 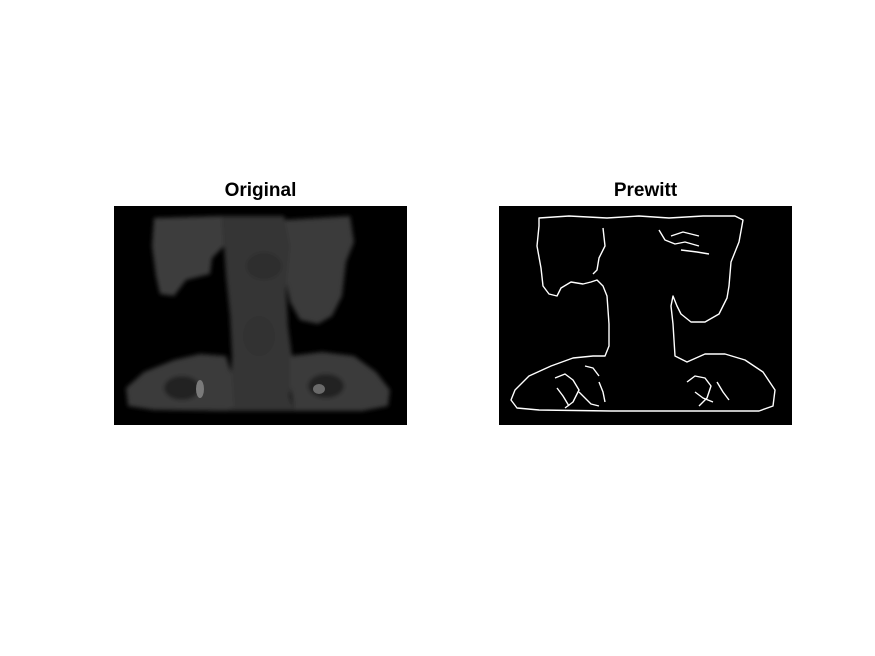 I want to click on edge-contours, so click(x=643, y=313).